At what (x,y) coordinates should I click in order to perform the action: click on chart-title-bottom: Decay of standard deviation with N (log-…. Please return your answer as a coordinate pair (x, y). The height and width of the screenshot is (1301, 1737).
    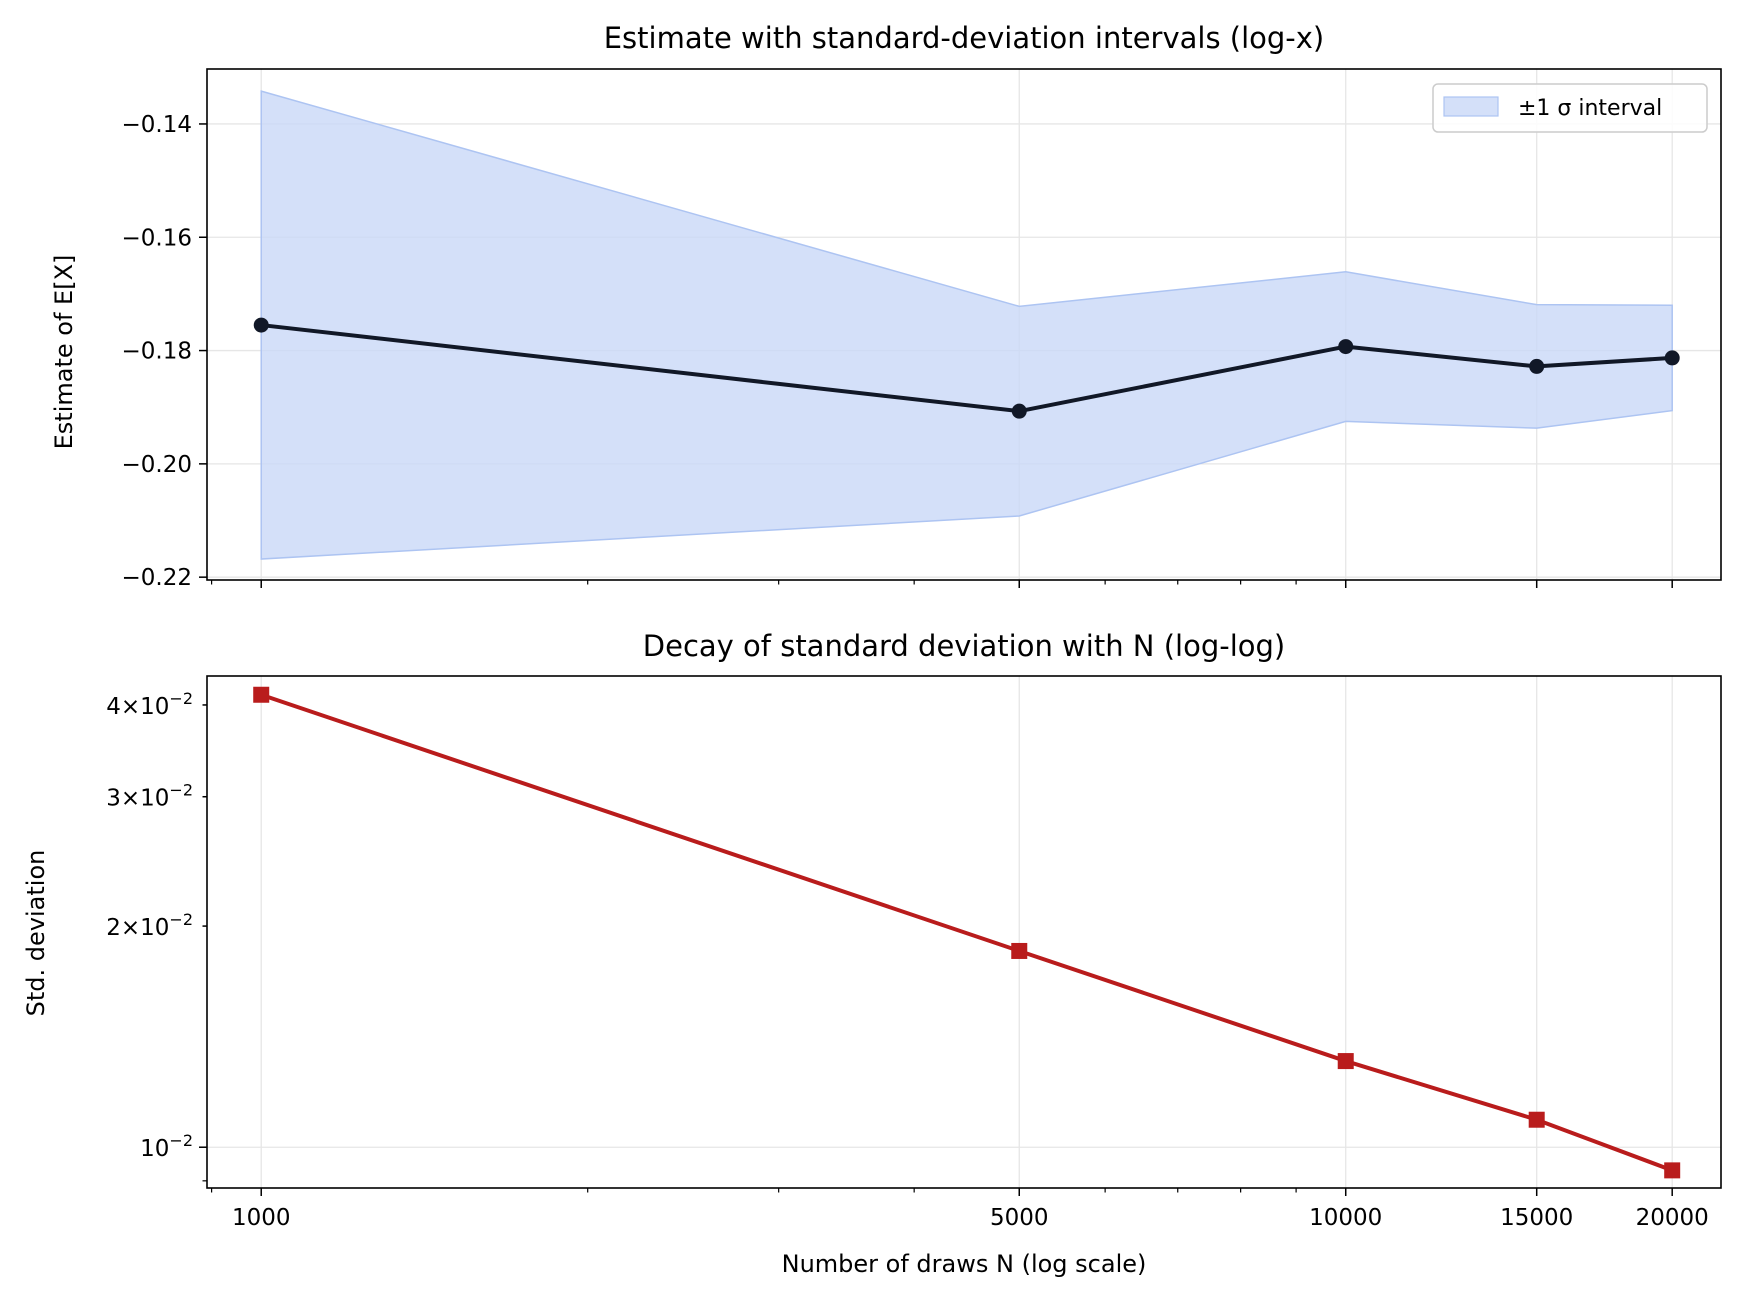
    Looking at the image, I should click on (964, 646).